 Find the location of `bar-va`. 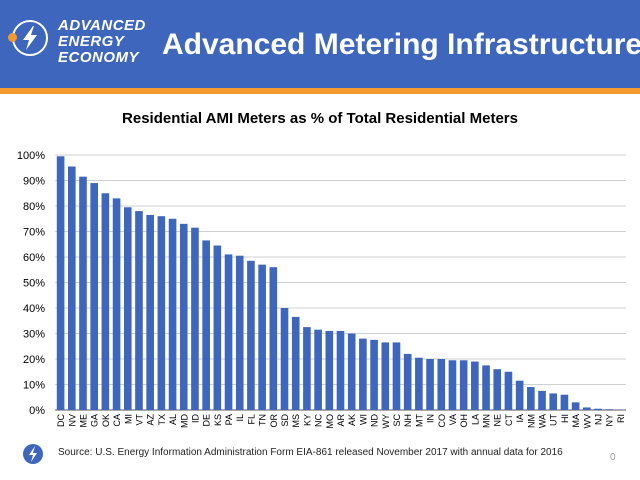

bar-va is located at coordinates (452, 385).